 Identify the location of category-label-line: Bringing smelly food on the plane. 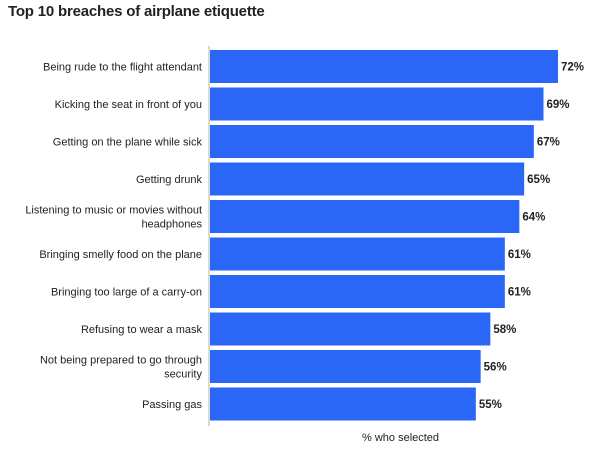
(120, 255).